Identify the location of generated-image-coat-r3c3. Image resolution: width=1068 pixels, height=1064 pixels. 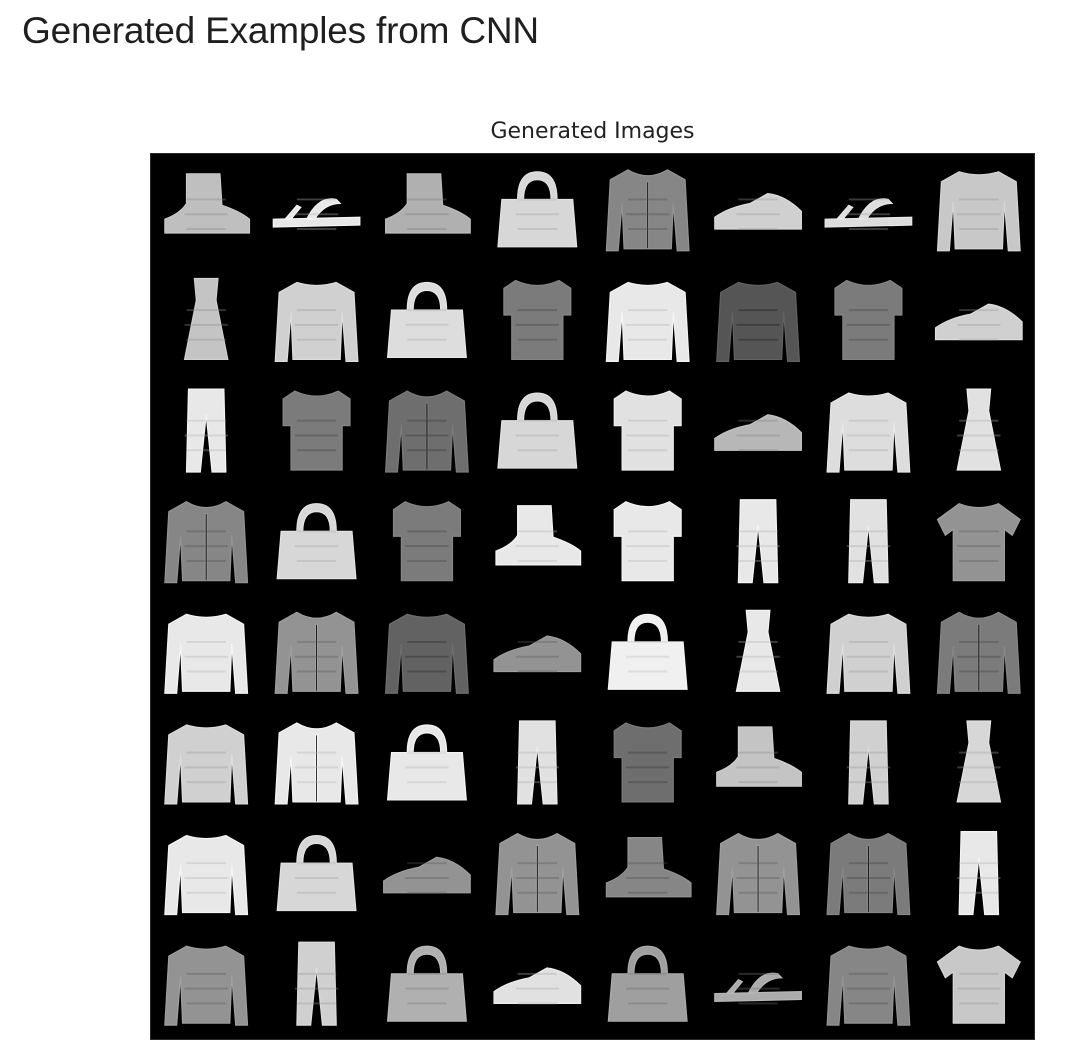
(426, 431).